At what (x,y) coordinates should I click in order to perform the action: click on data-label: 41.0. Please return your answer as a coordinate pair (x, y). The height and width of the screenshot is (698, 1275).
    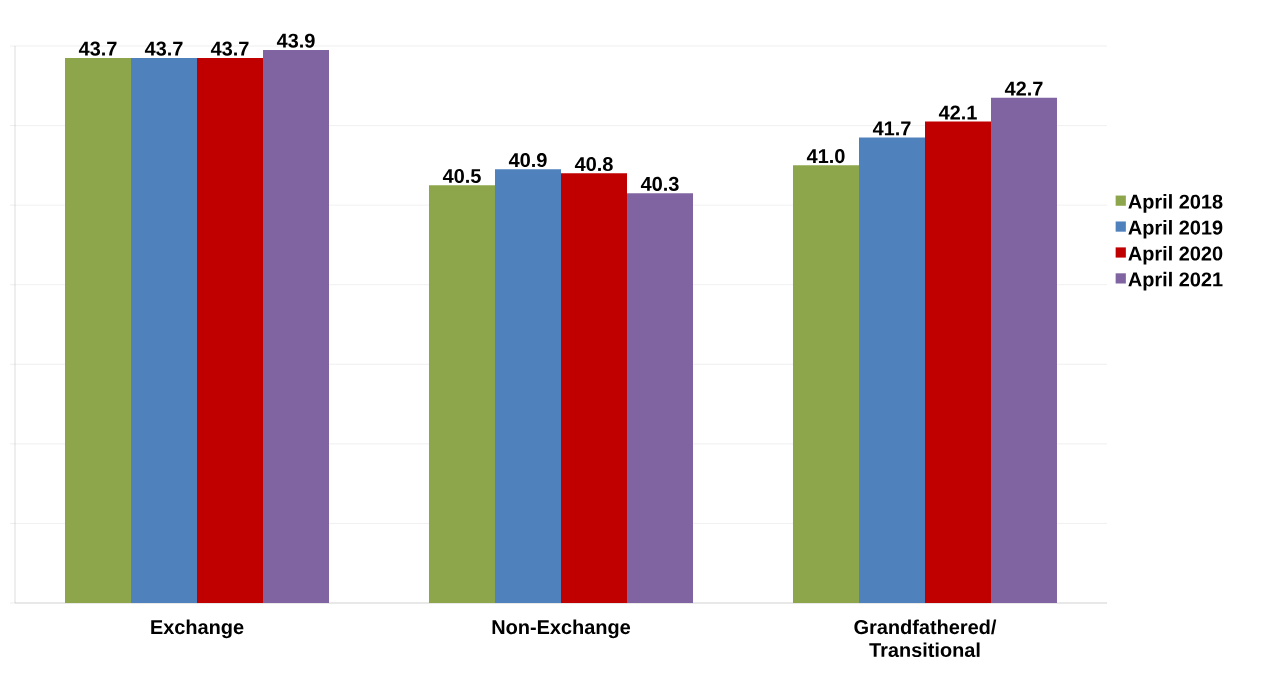
    Looking at the image, I should click on (825, 156).